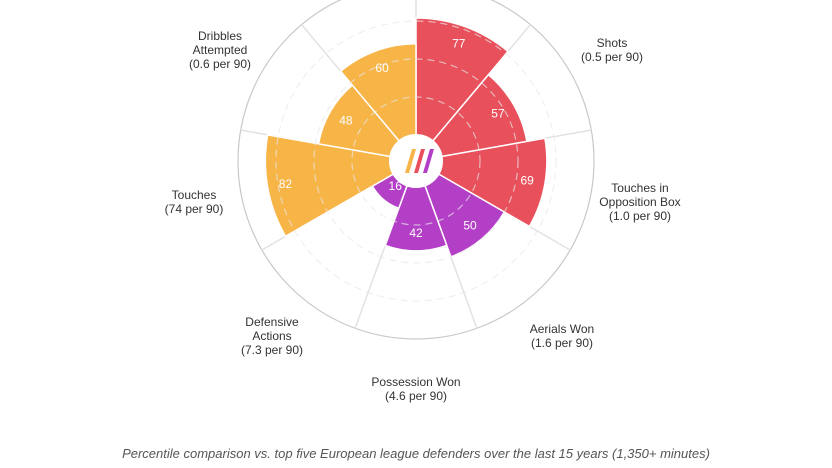  Describe the element at coordinates (396, 186) in the screenshot. I see `value-label: 16` at that location.